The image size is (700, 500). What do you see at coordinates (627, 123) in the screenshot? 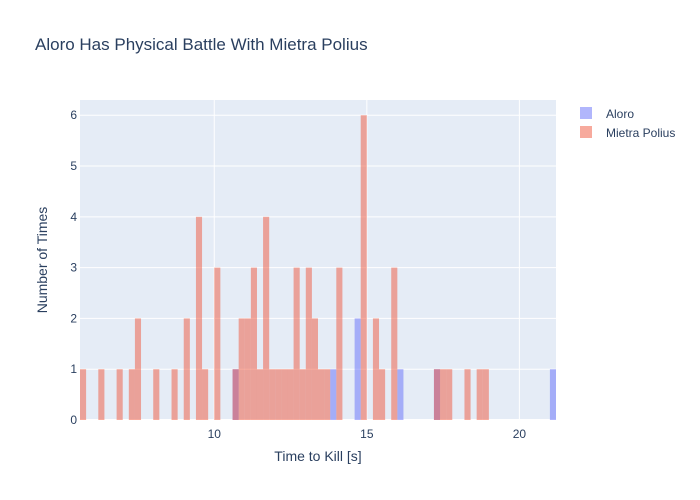
I see `legend: Aloro Mietra Polius` at bounding box center [627, 123].